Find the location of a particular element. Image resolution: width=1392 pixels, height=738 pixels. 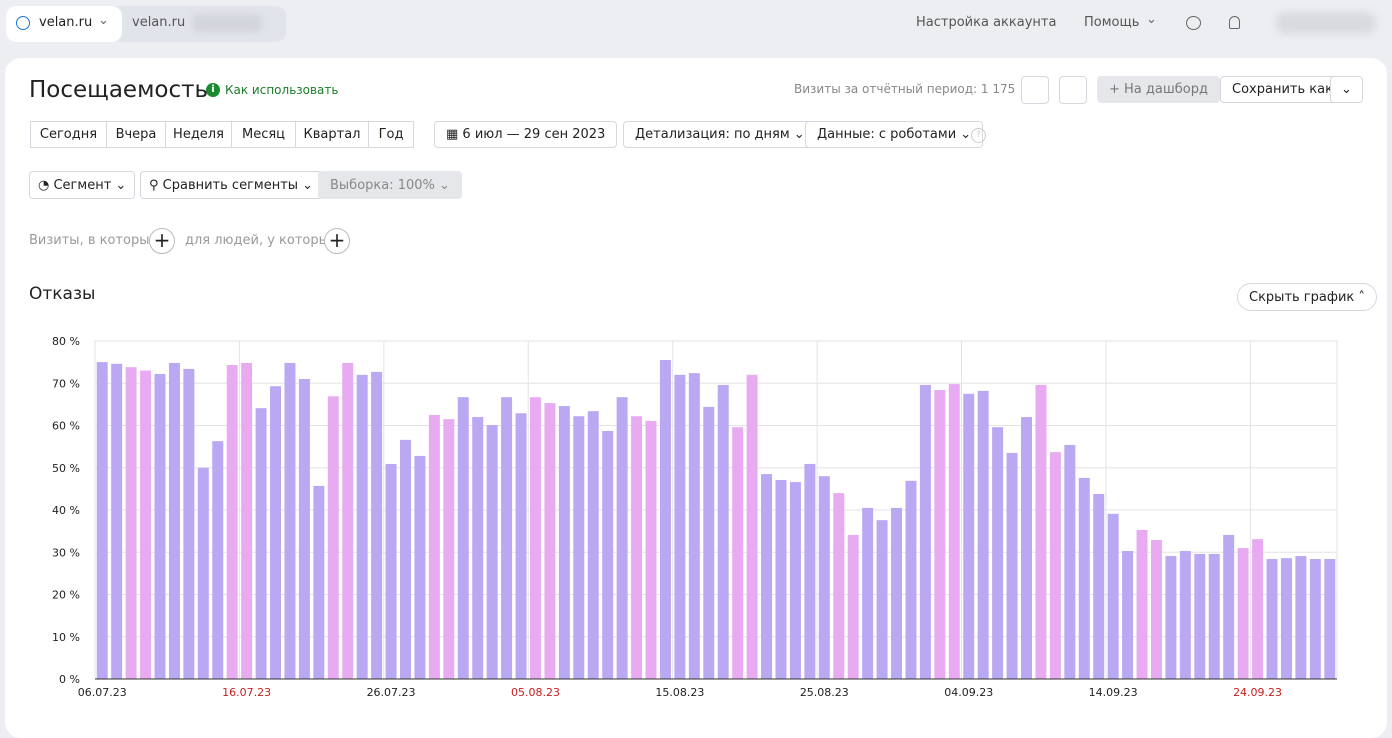

bell-icon is located at coordinates (1234, 22).